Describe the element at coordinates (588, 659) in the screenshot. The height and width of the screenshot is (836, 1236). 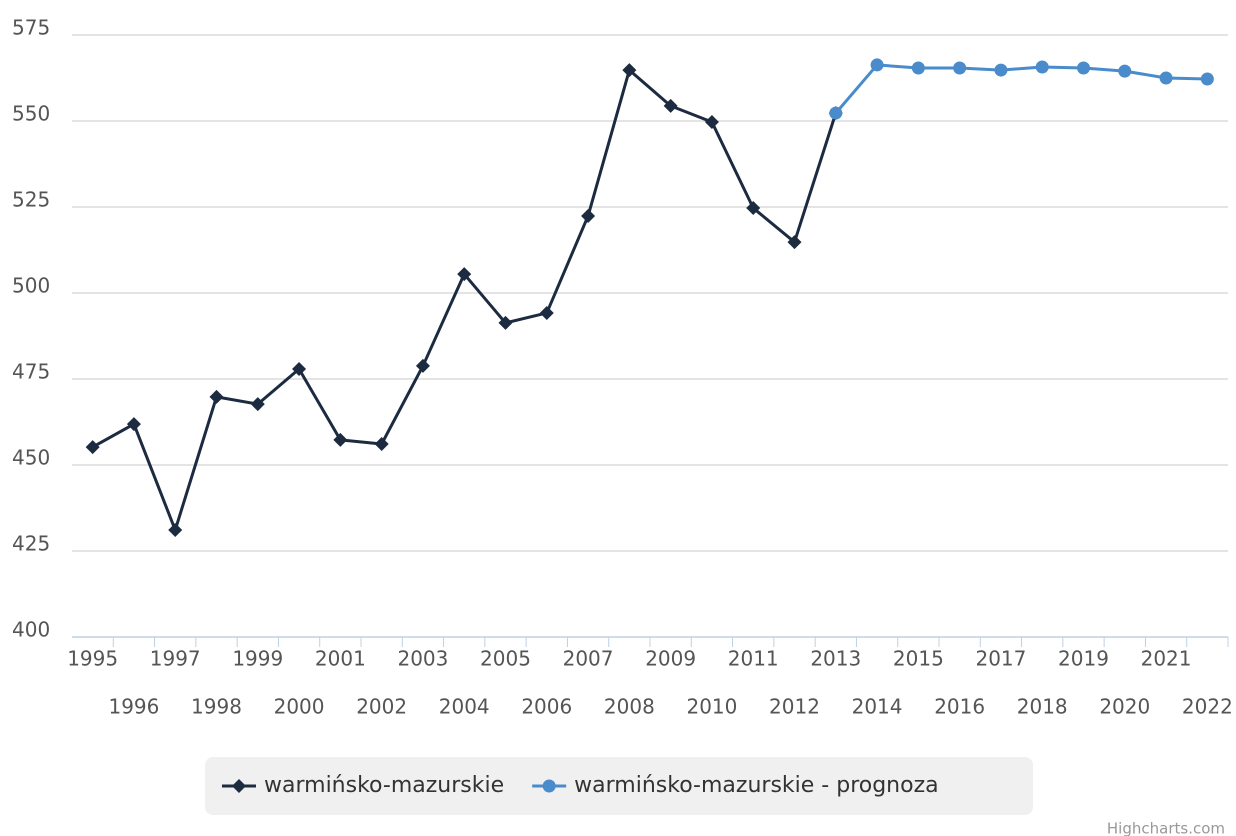
I see `x-tick-label: 2007` at that location.